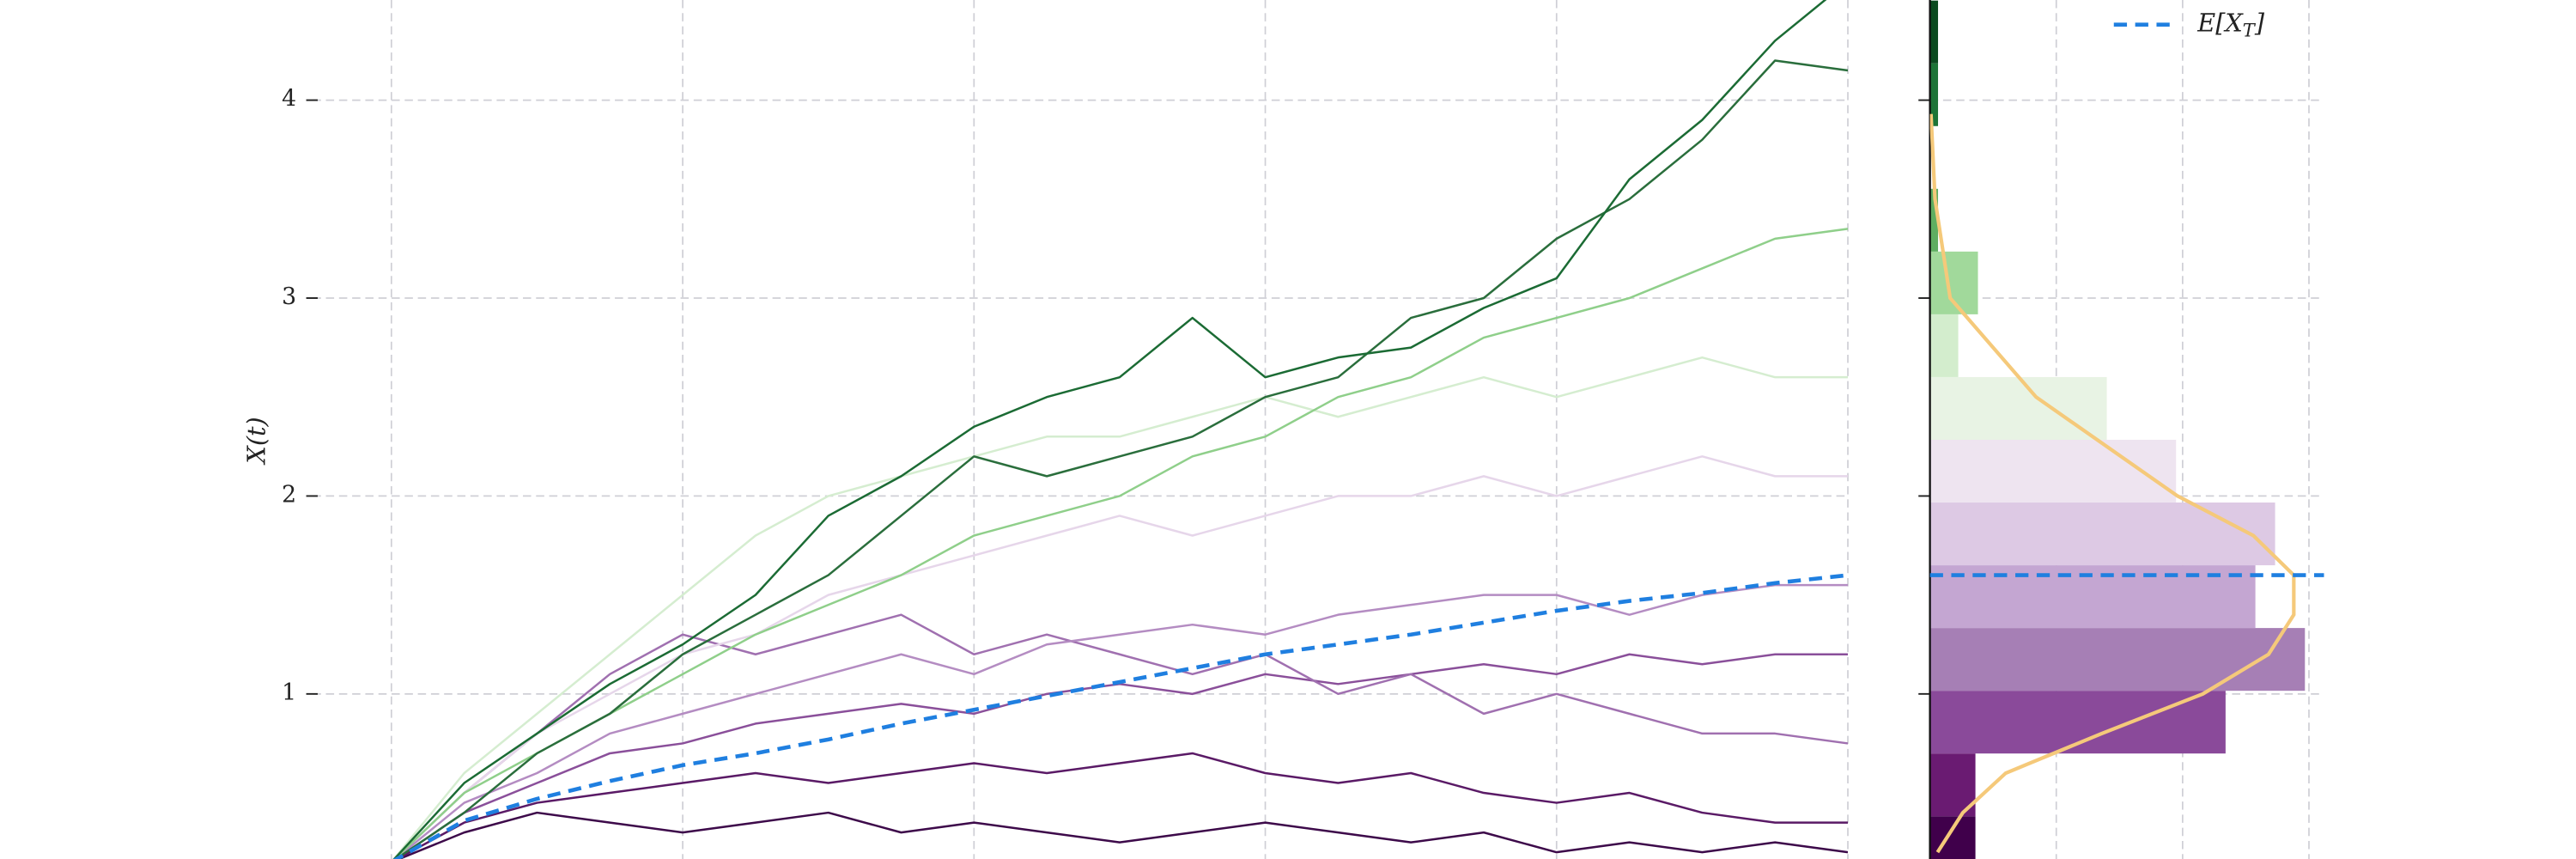  Describe the element at coordinates (289, 495) in the screenshot. I see `y-tick-label: 2` at that location.